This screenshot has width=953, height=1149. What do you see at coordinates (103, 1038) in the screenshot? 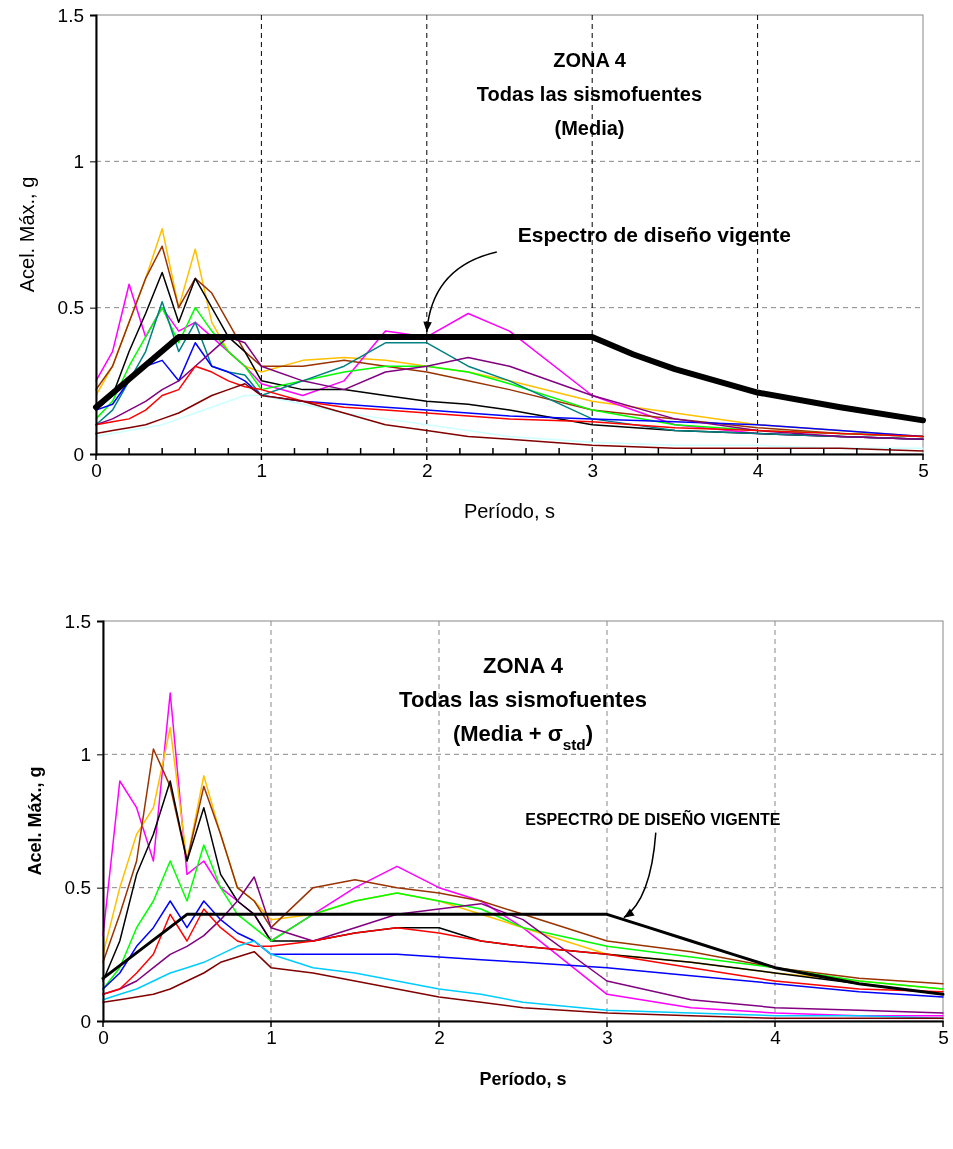
I see `x-tick-label: 0` at bounding box center [103, 1038].